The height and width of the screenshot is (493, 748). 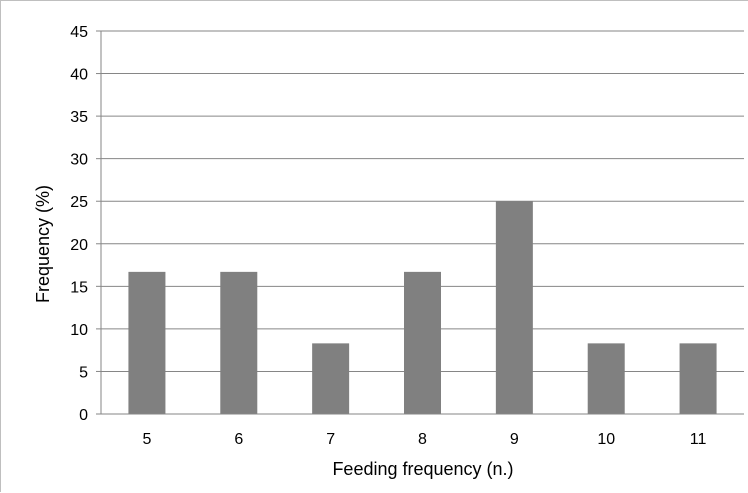 I want to click on y-tick-label-25: 25, so click(x=79, y=202).